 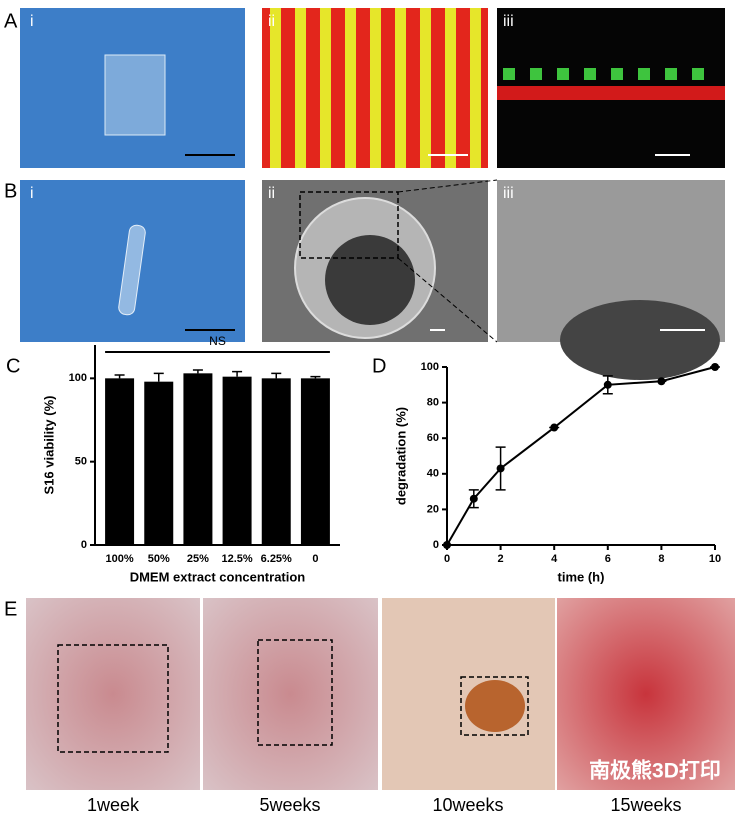 What do you see at coordinates (218, 576) in the screenshot?
I see `x-axis-label: DMEM extract concentration` at bounding box center [218, 576].